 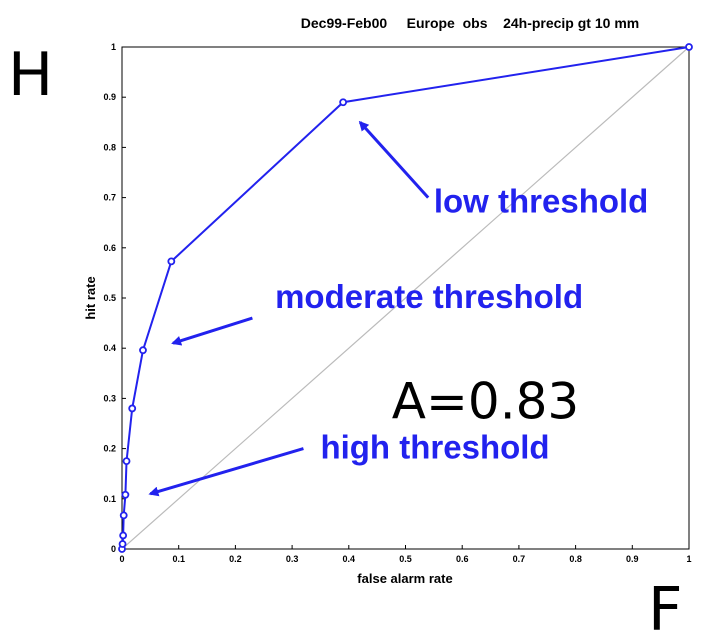 What do you see at coordinates (541, 201) in the screenshot?
I see `low-threshold-label: low threshold` at bounding box center [541, 201].